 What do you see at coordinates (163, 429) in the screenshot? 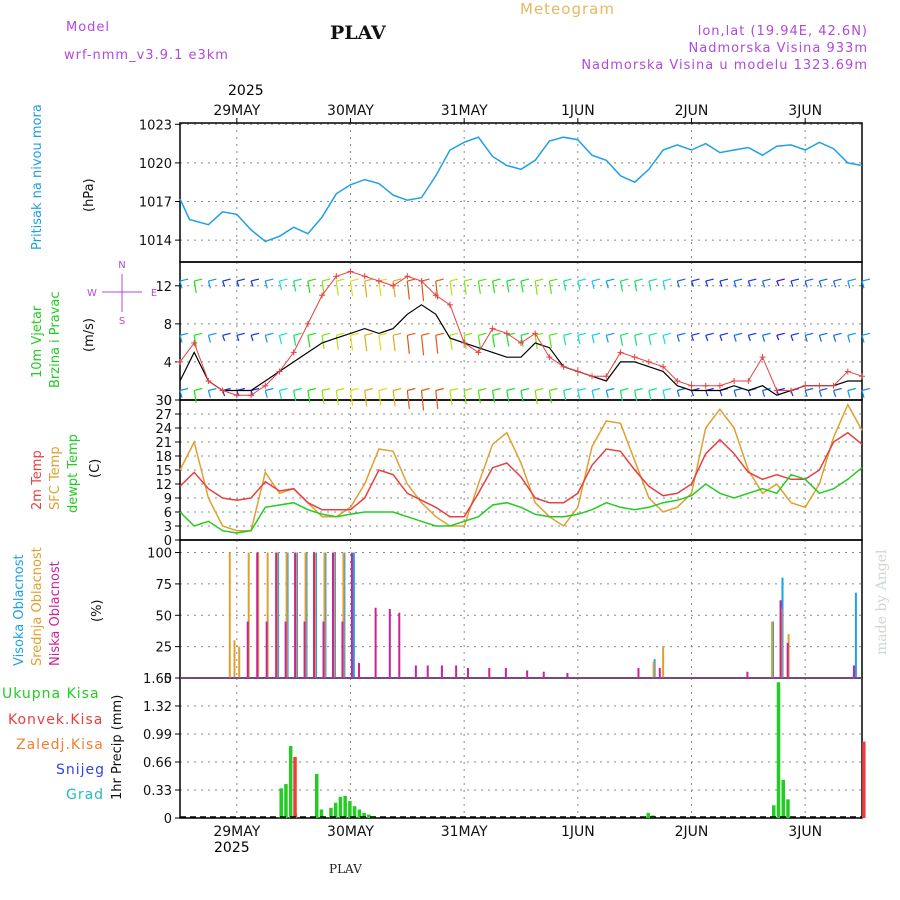
I see `y-tick-label: 24` at bounding box center [163, 429].